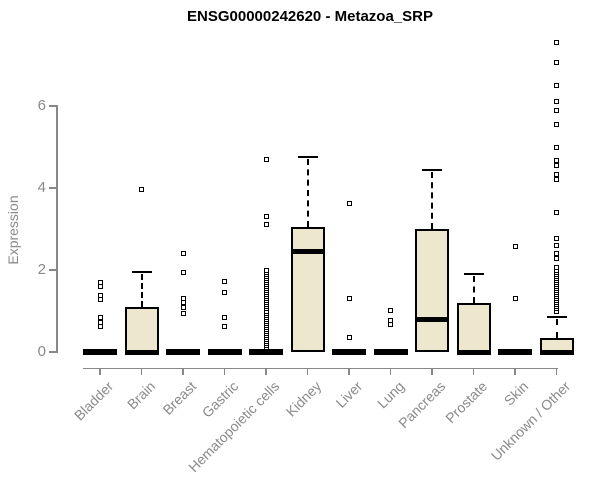 This screenshot has width=600, height=500. Describe the element at coordinates (349, 352) in the screenshot. I see `box-liver` at that location.